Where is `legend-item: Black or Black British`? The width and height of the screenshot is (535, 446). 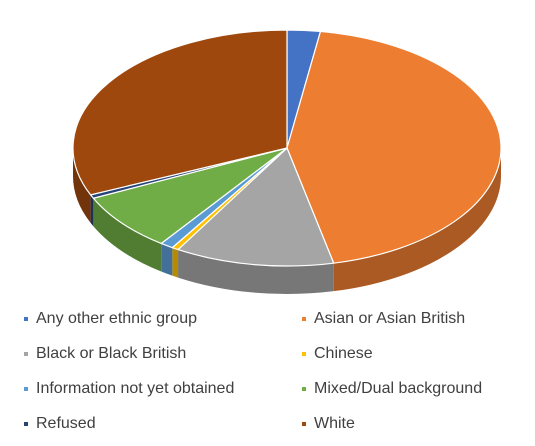 legend-item: Black or Black British is located at coordinates (105, 354).